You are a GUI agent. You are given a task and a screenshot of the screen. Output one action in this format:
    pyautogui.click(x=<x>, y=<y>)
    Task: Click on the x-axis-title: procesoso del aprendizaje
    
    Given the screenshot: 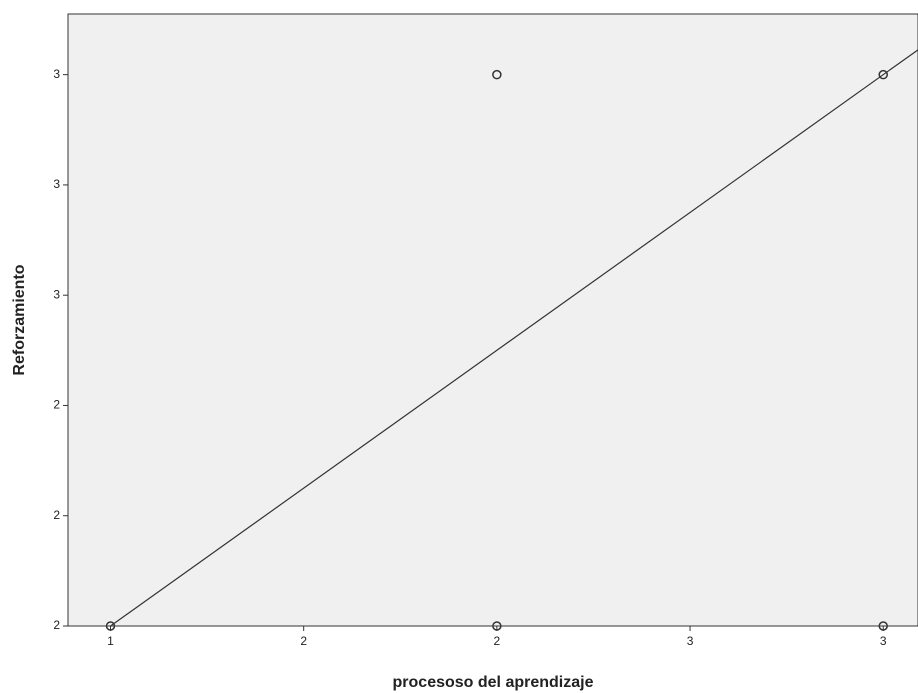 What is the action you would take?
    pyautogui.click(x=493, y=682)
    